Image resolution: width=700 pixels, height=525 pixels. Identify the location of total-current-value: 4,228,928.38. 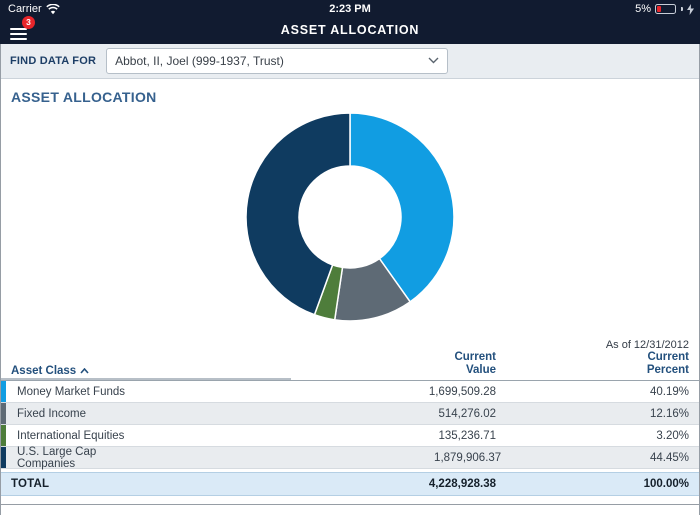
(462, 484).